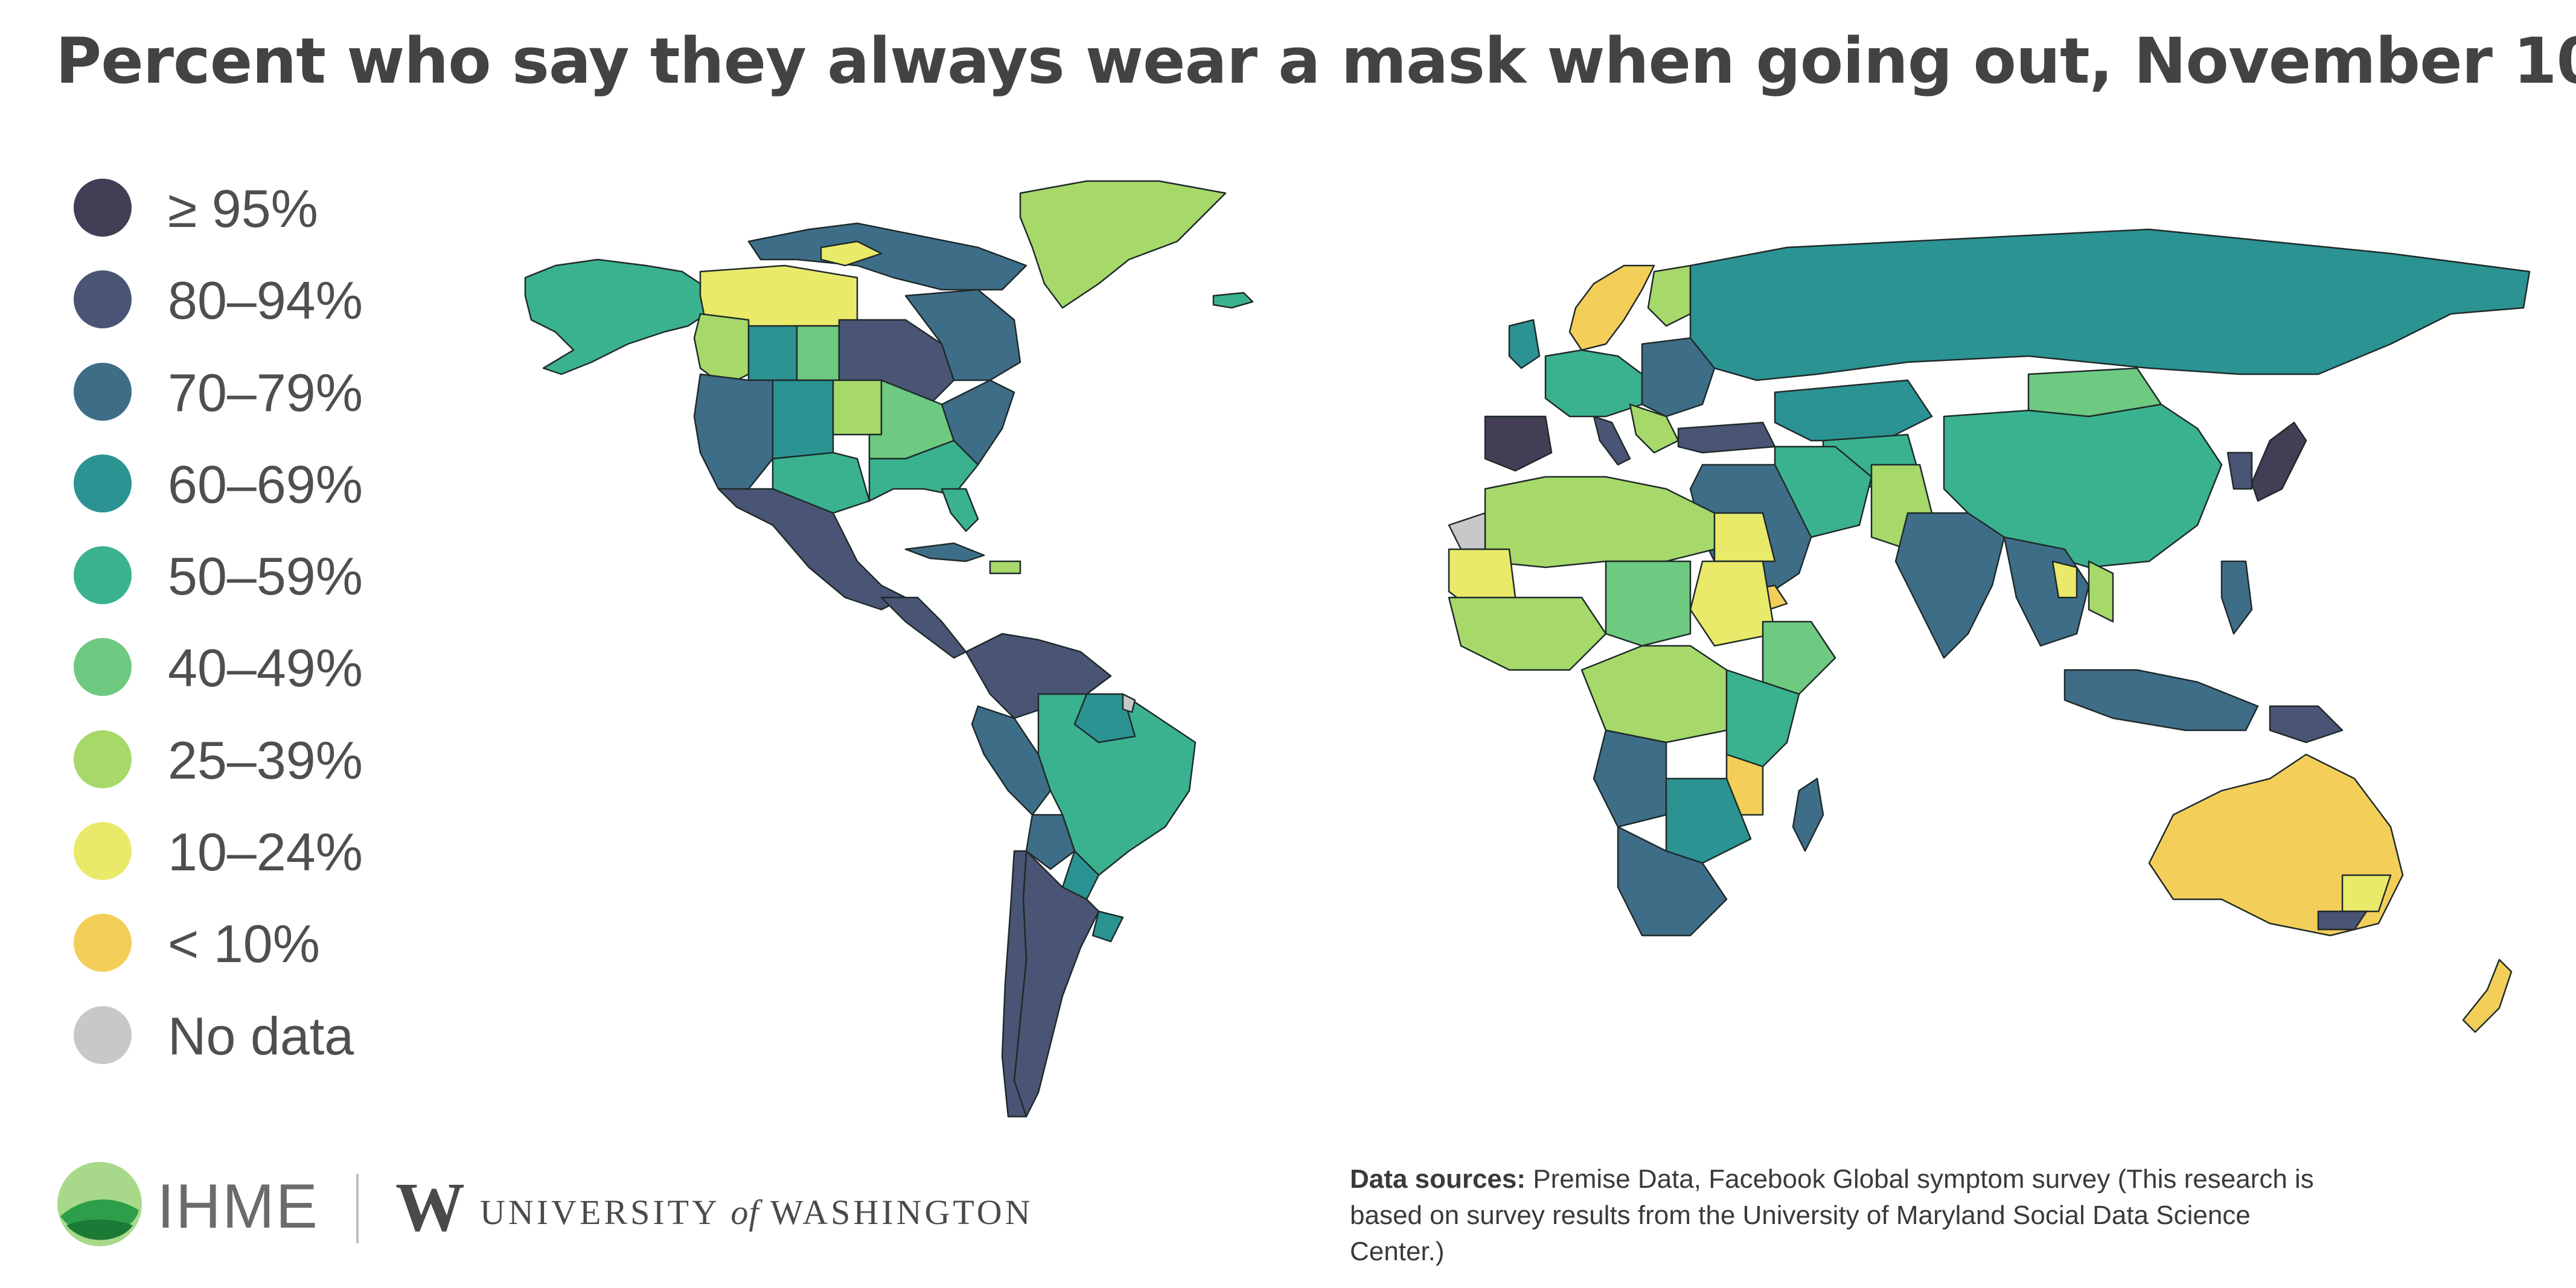  I want to click on region-hispaniola, so click(1005, 567).